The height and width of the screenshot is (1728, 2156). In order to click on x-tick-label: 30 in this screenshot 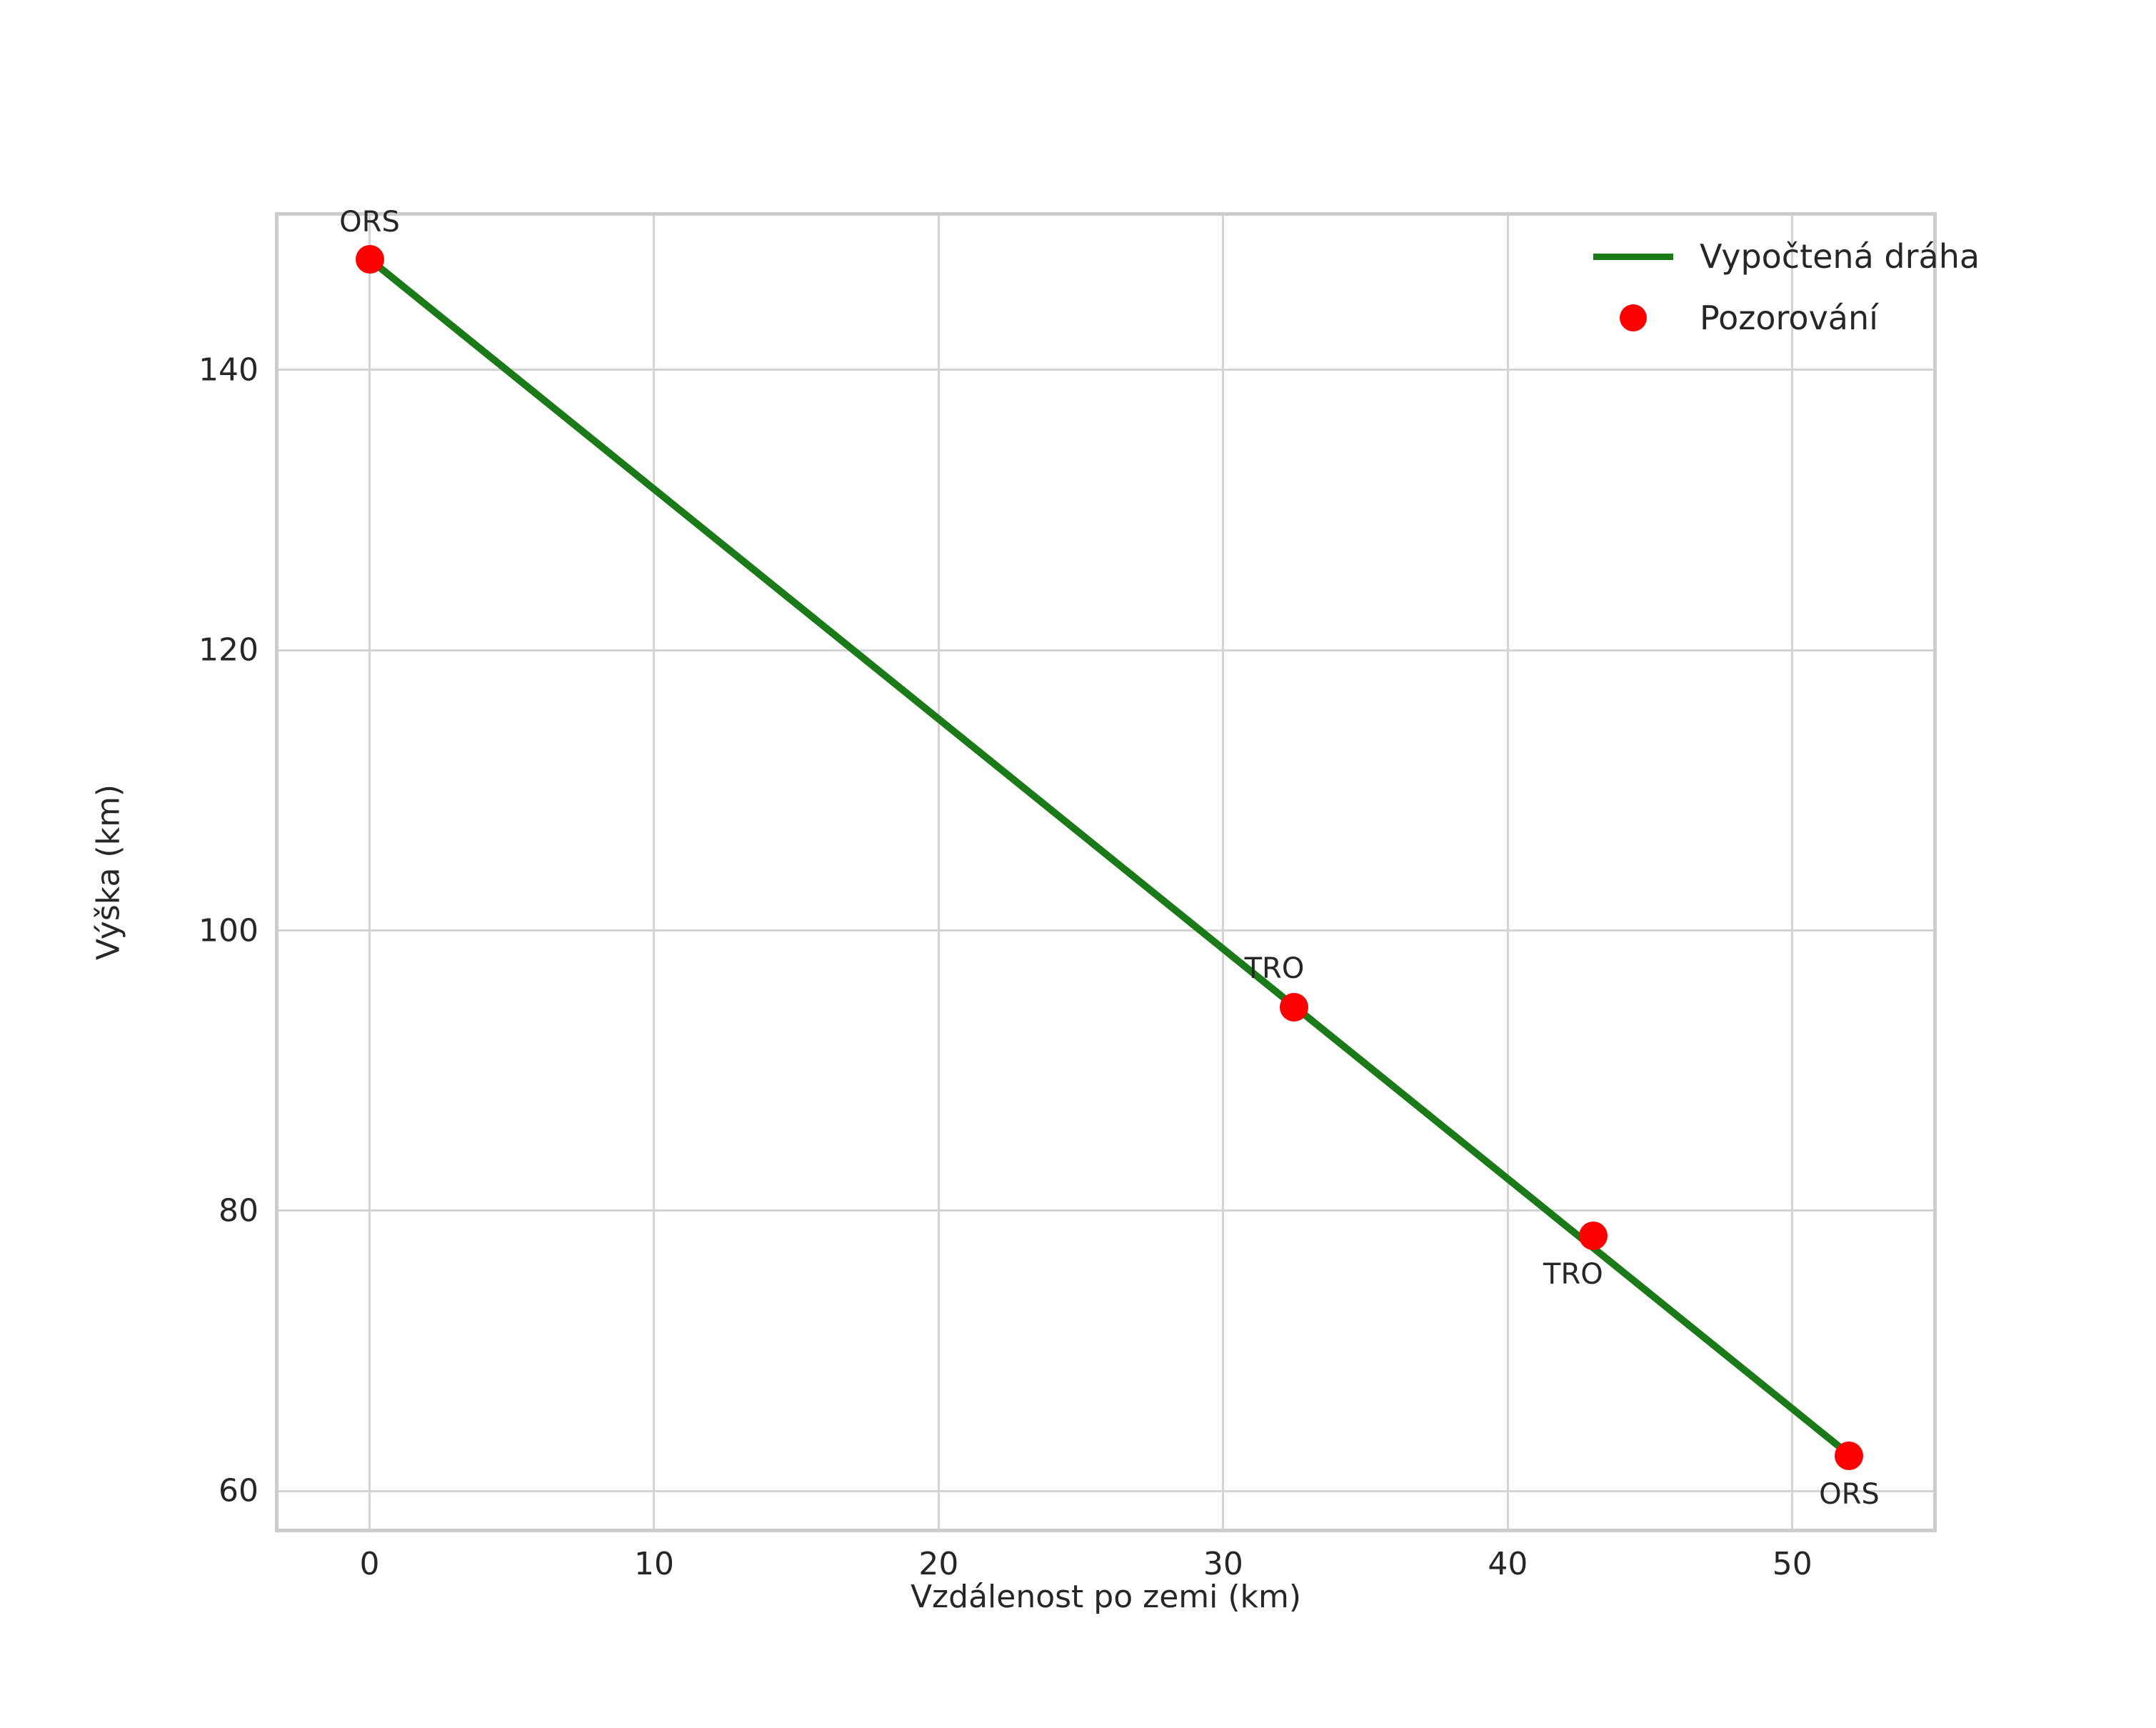, I will do `click(1223, 1564)`.